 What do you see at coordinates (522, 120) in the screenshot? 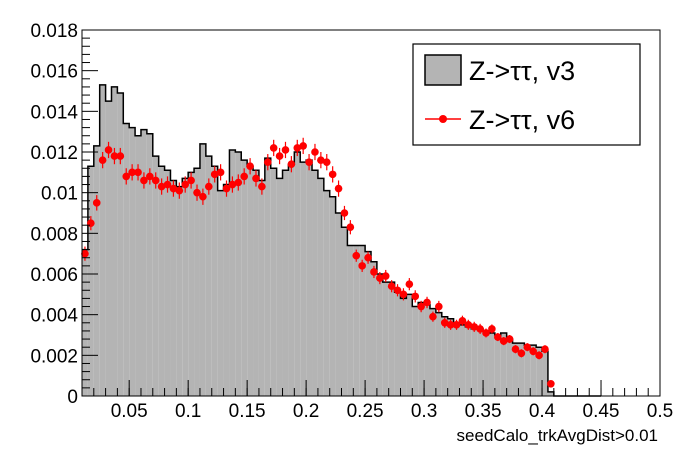
I see `legend-label-v6: Z->ττ, v6` at bounding box center [522, 120].